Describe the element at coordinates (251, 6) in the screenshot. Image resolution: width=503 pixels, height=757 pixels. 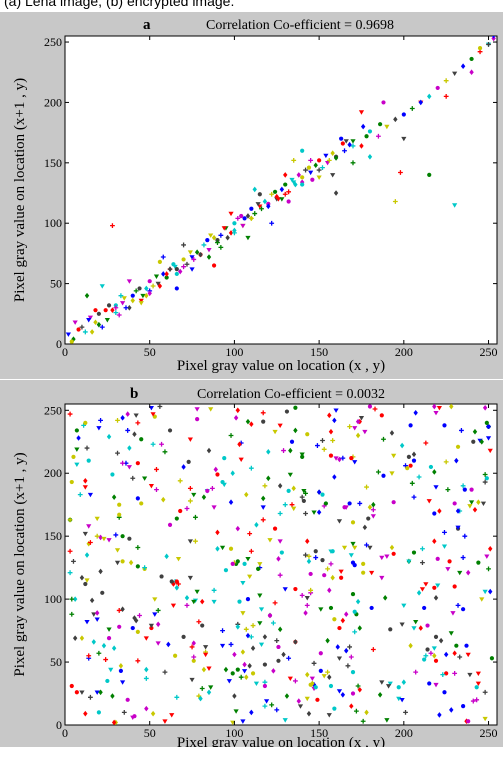
I see `caption-fragment: (a) Lena image, (b) encrypted image.` at that location.